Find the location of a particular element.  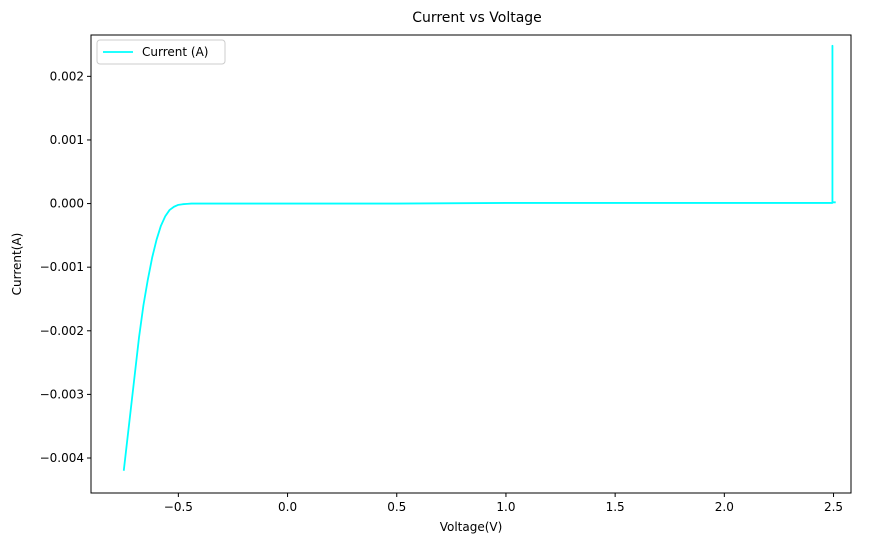

legend-box is located at coordinates (161, 52).